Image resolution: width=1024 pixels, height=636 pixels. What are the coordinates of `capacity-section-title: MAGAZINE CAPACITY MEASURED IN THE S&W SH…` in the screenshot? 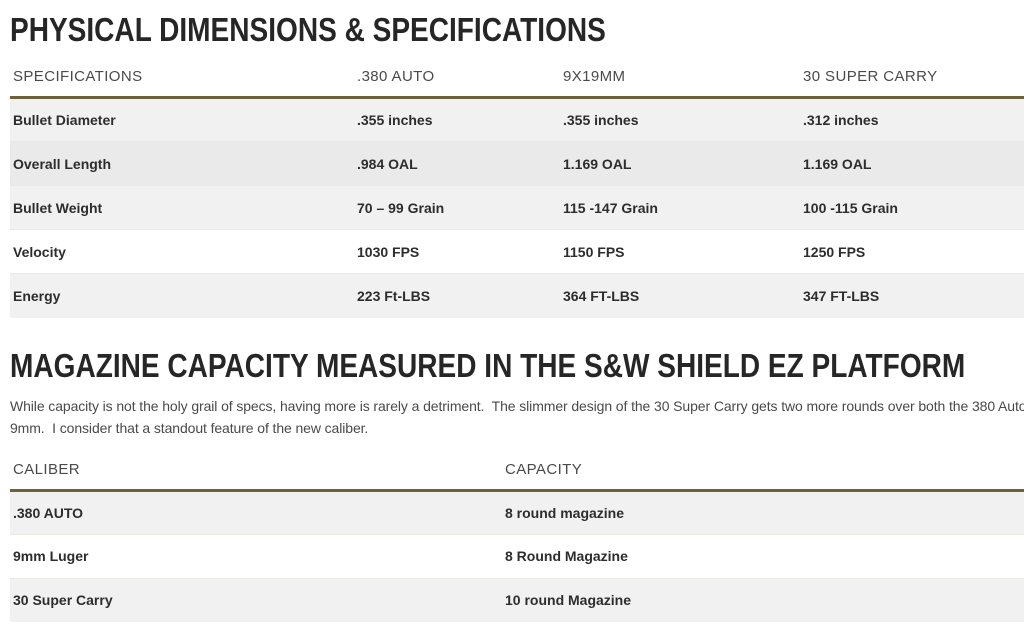 It's located at (488, 365).